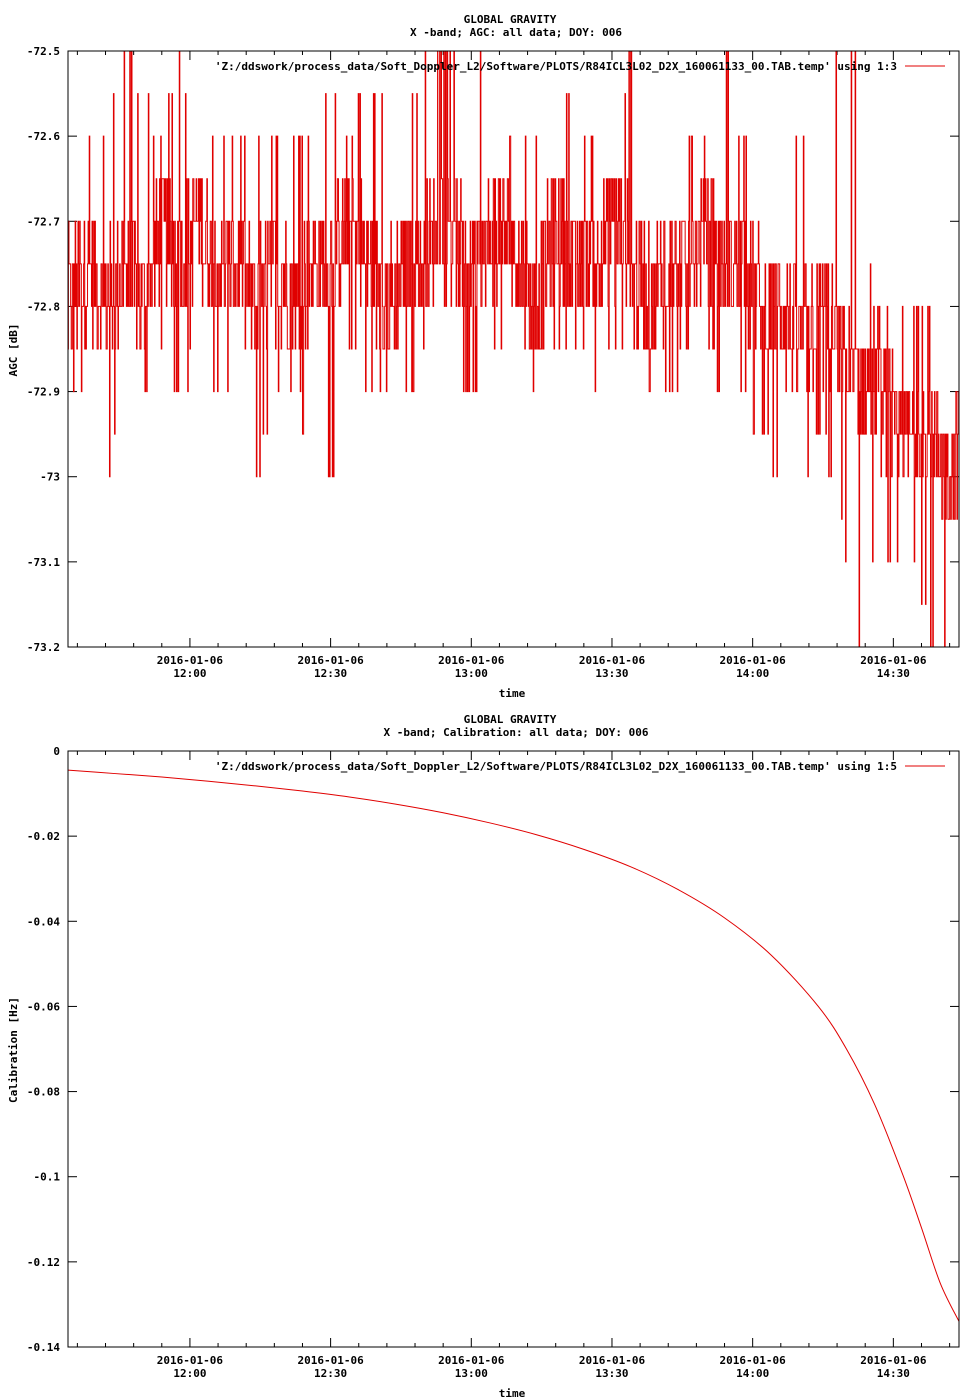  What do you see at coordinates (47, 1177) in the screenshot?
I see `calibration-y-tick-label: -0.1` at bounding box center [47, 1177].